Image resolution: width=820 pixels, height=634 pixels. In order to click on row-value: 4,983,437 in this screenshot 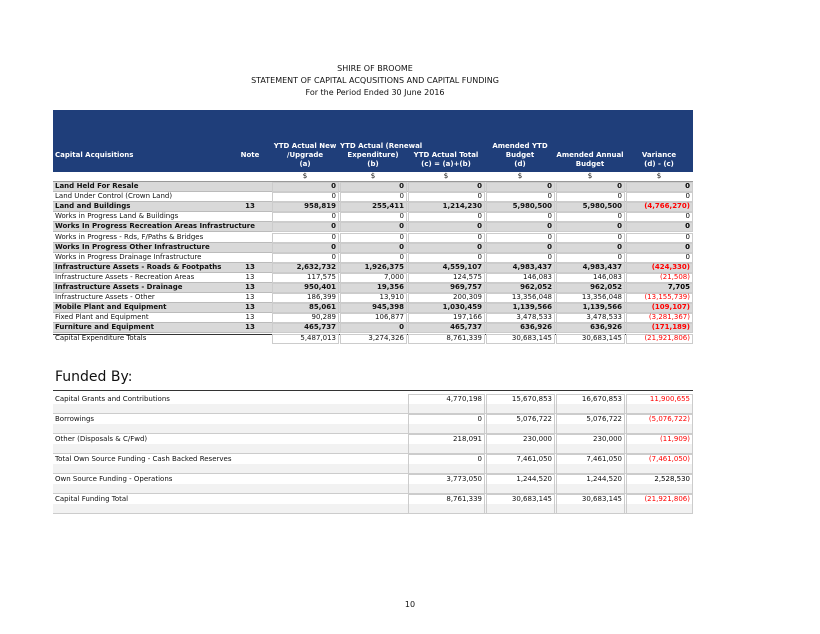, I will do `click(602, 266)`.